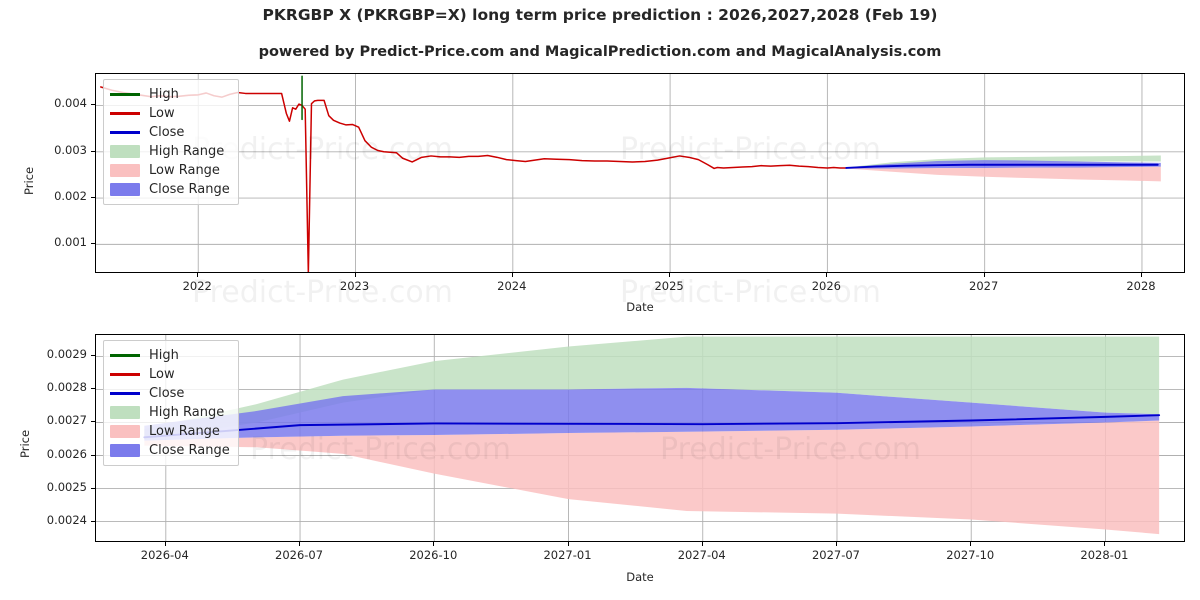  Describe the element at coordinates (567, 555) in the screenshot. I see `x-tick-label: 2027-01` at that location.